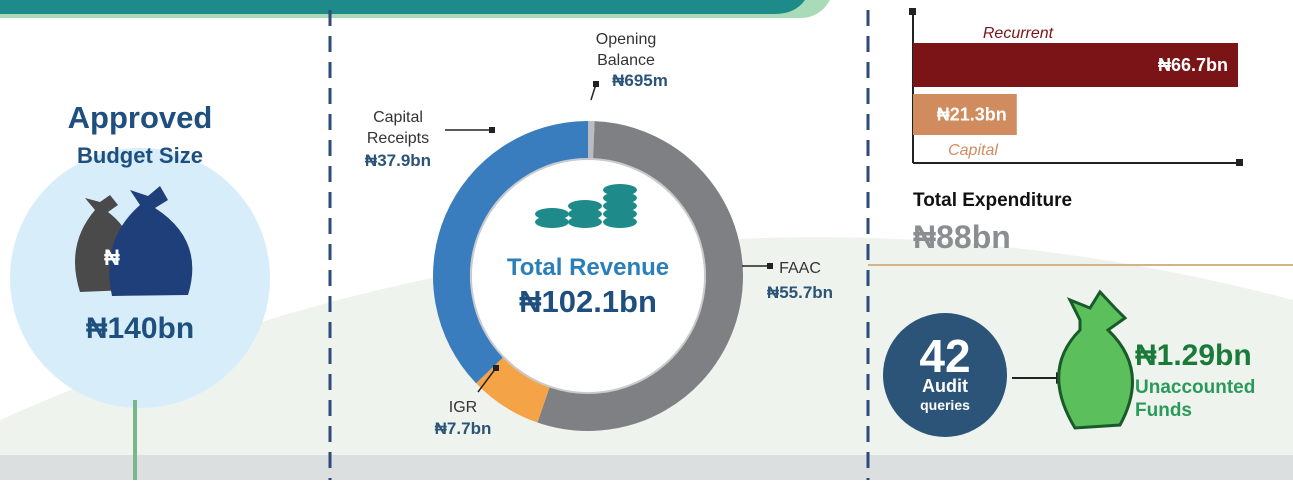  I want to click on audit-line: Audit, so click(945, 386).